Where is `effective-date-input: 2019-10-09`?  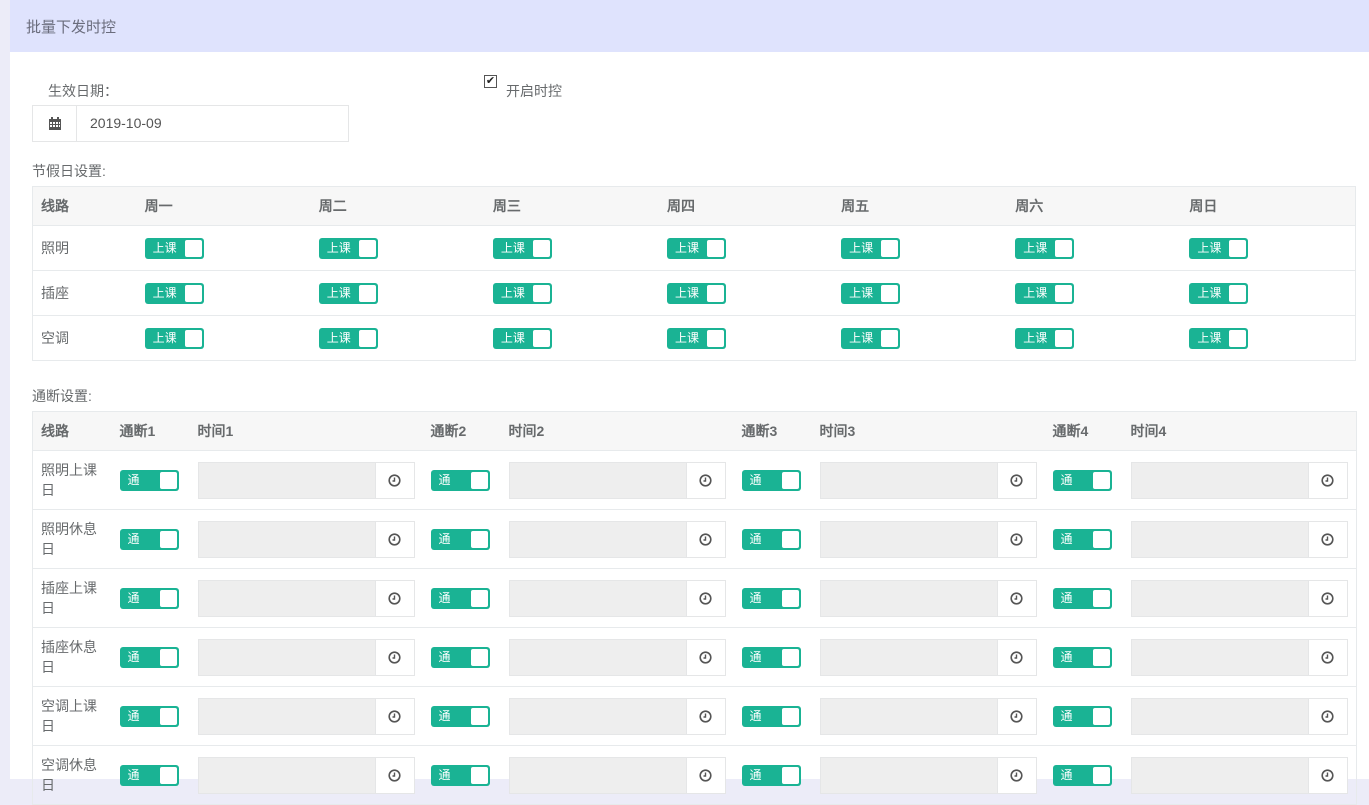
effective-date-input: 2019-10-09 is located at coordinates (190, 123).